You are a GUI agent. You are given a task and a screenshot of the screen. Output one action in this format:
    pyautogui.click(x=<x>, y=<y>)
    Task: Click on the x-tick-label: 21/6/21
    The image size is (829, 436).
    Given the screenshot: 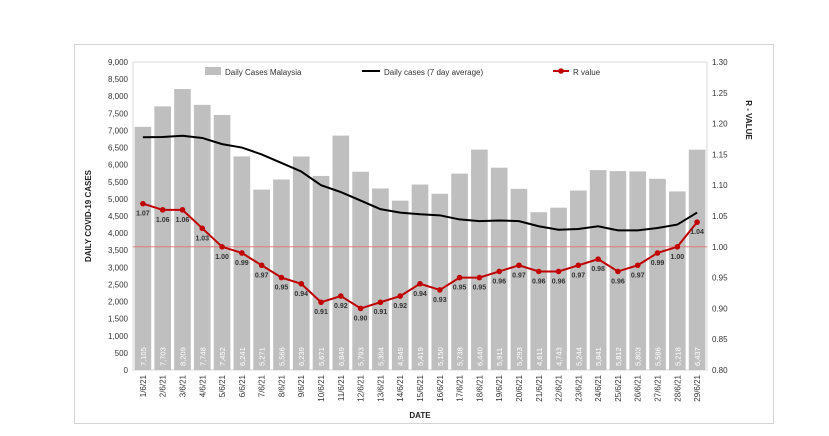 What is the action you would take?
    pyautogui.click(x=539, y=387)
    